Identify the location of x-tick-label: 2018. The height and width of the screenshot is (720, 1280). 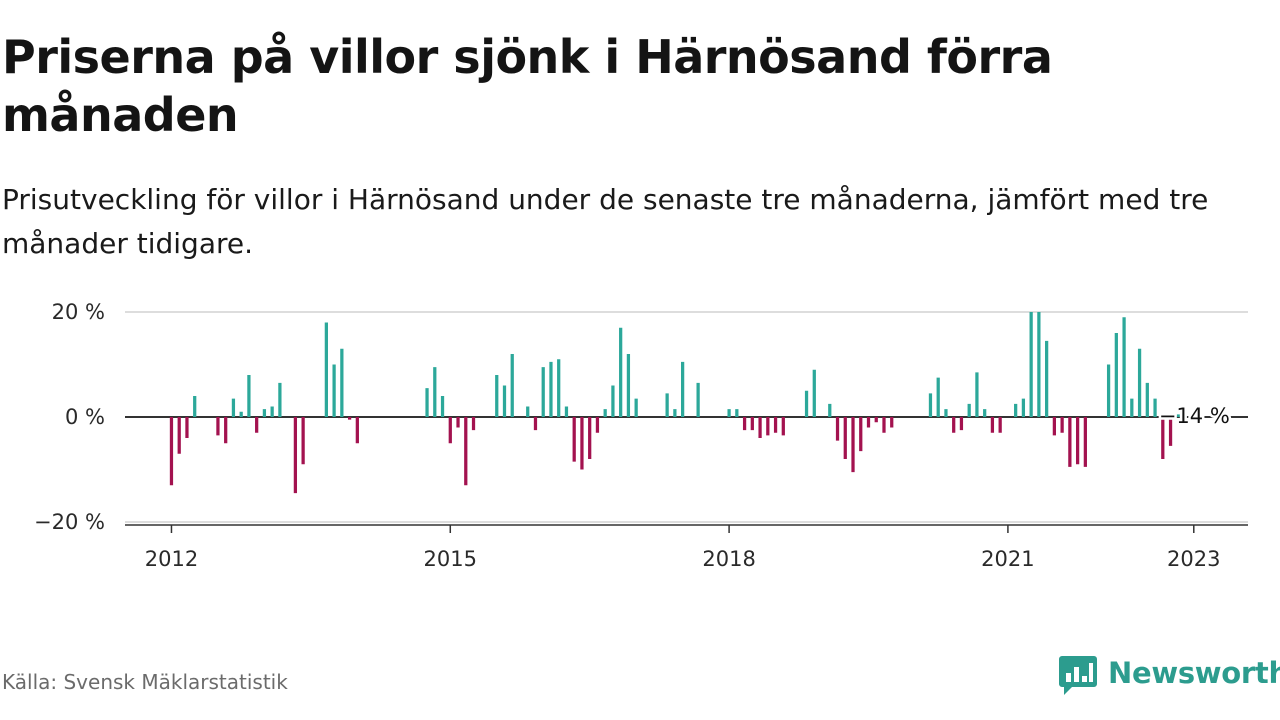
(728, 559).